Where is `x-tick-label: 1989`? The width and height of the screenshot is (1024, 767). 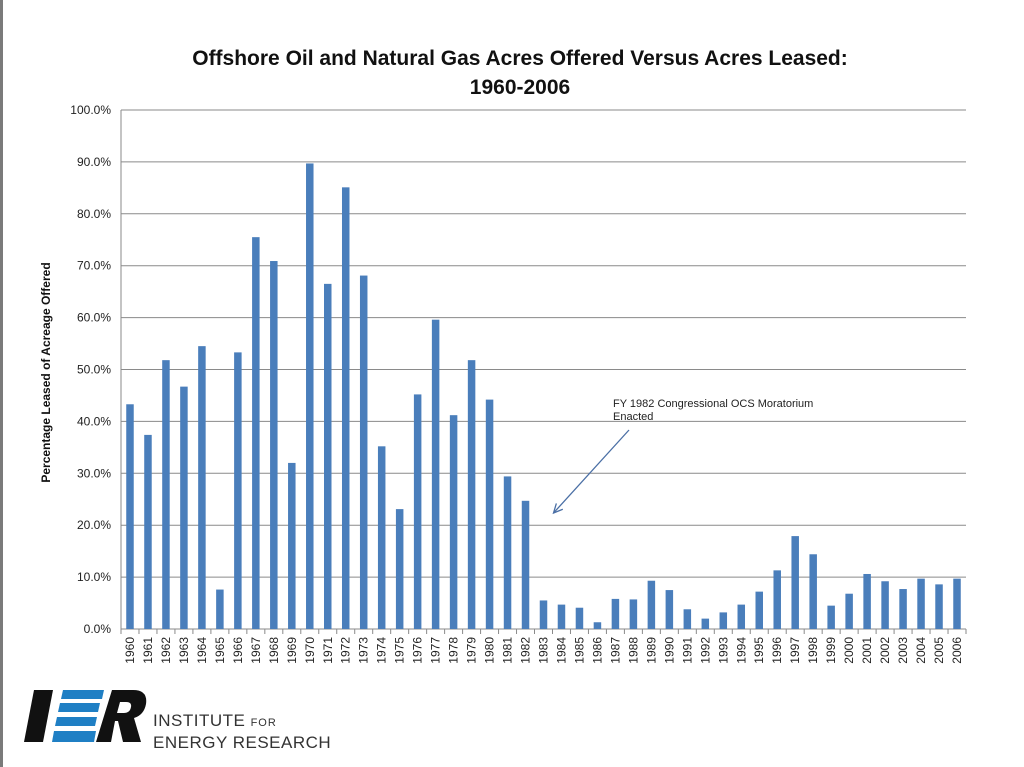 x-tick-label: 1989 is located at coordinates (651, 650).